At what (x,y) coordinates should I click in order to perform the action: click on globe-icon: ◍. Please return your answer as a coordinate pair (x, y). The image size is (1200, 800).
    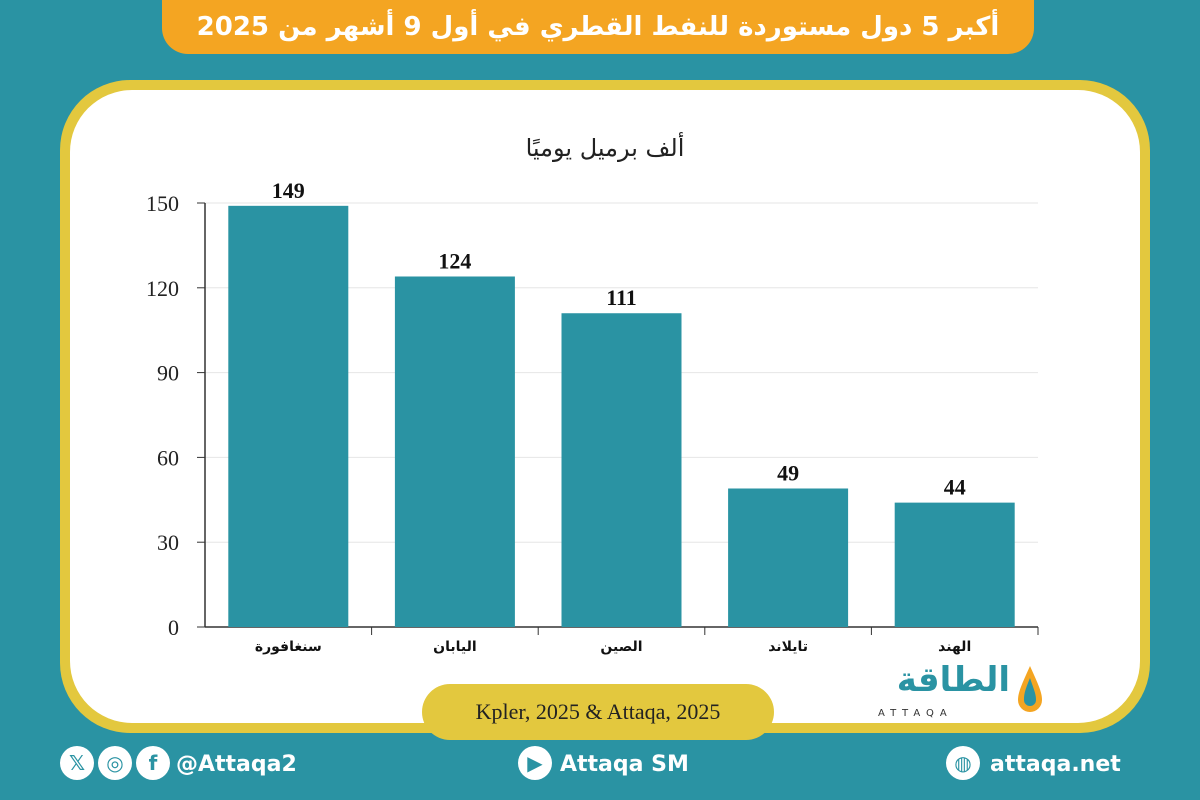
    Looking at the image, I should click on (963, 763).